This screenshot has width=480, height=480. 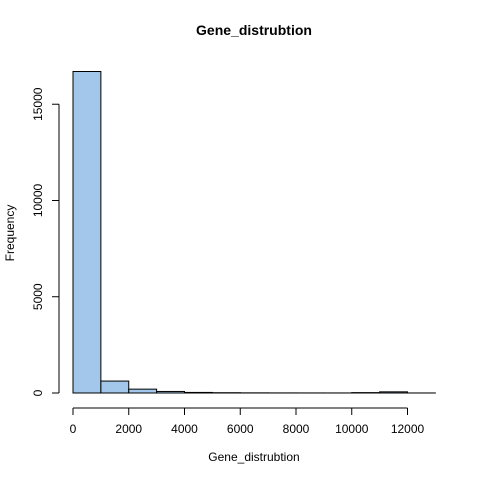 What do you see at coordinates (38, 296) in the screenshot?
I see `y-tick-label-1: 5000` at bounding box center [38, 296].